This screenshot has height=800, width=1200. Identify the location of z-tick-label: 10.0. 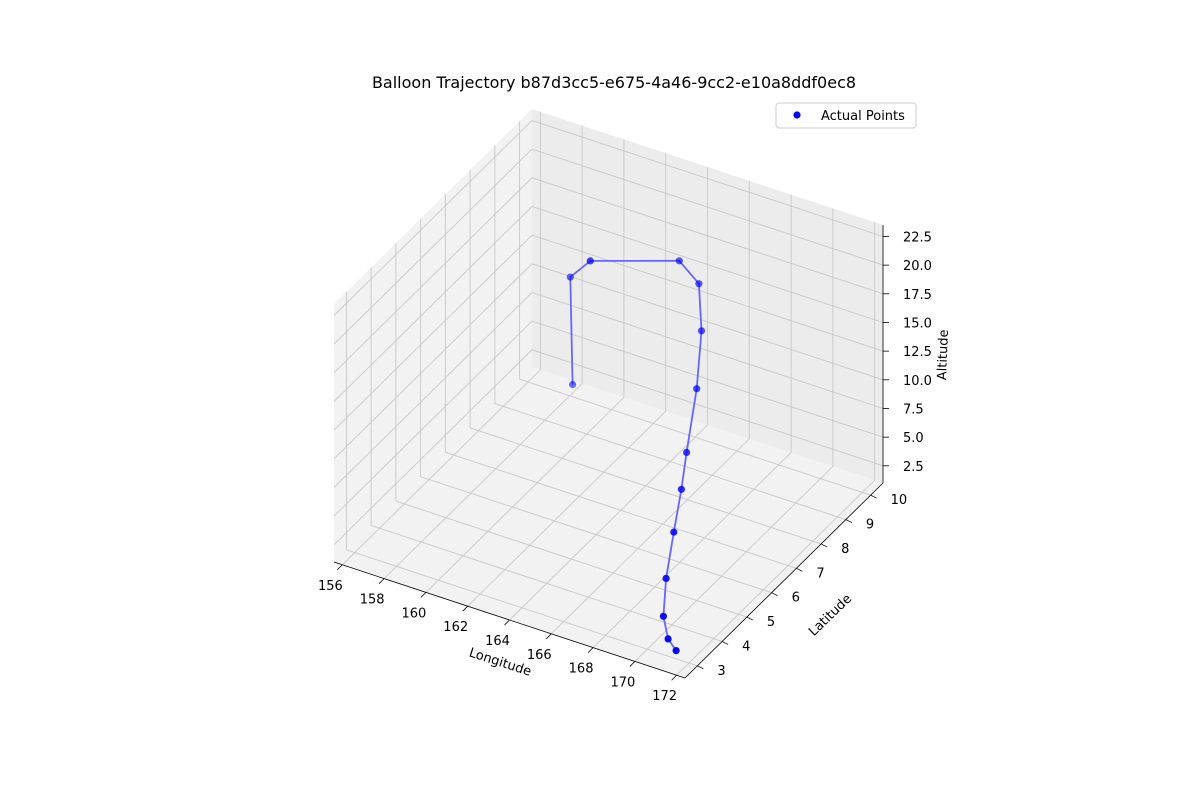
(917, 381).